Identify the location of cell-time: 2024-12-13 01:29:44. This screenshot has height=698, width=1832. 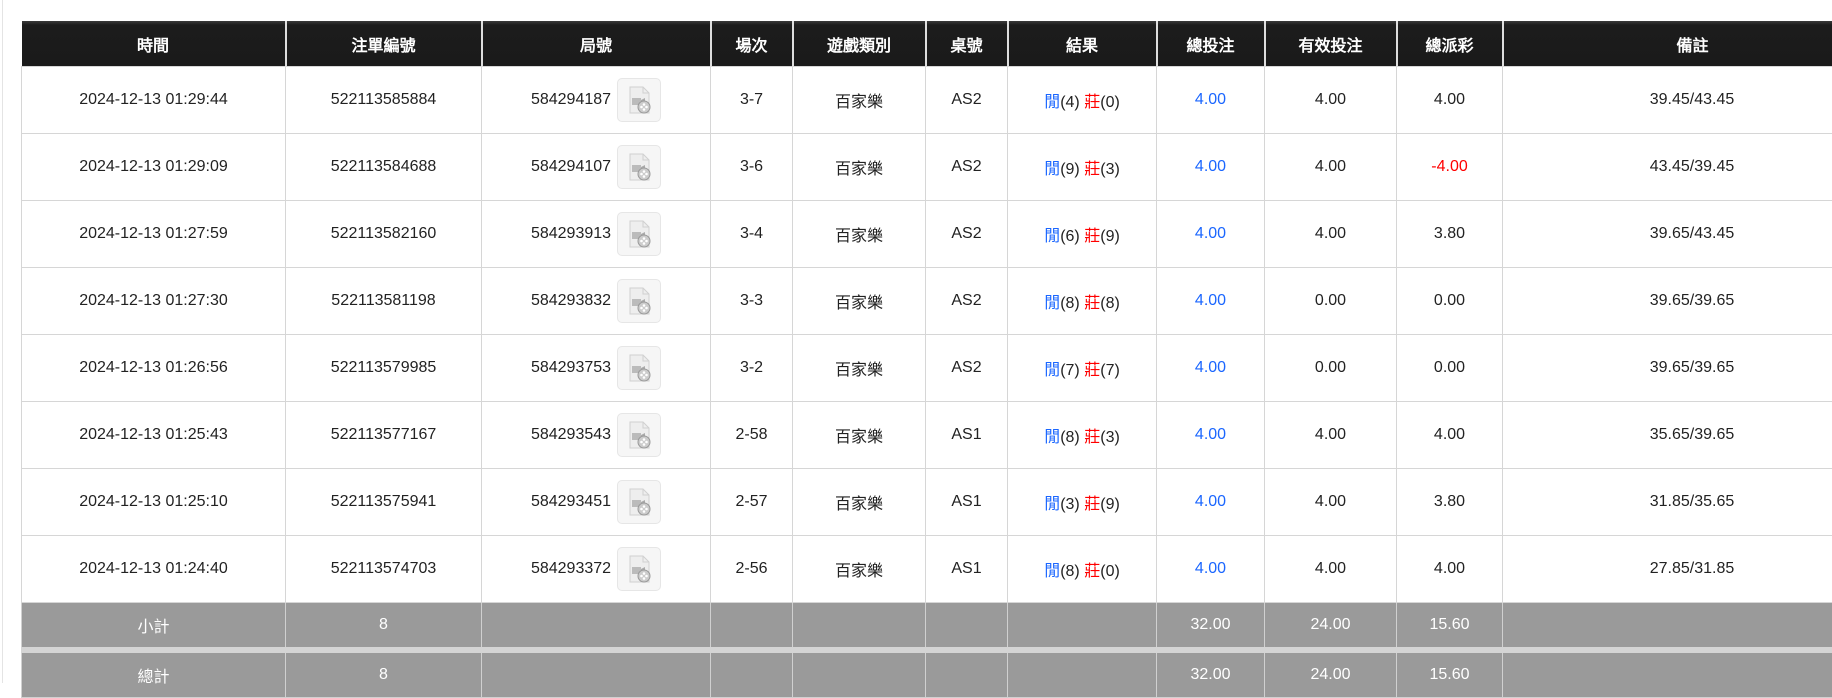
(154, 100).